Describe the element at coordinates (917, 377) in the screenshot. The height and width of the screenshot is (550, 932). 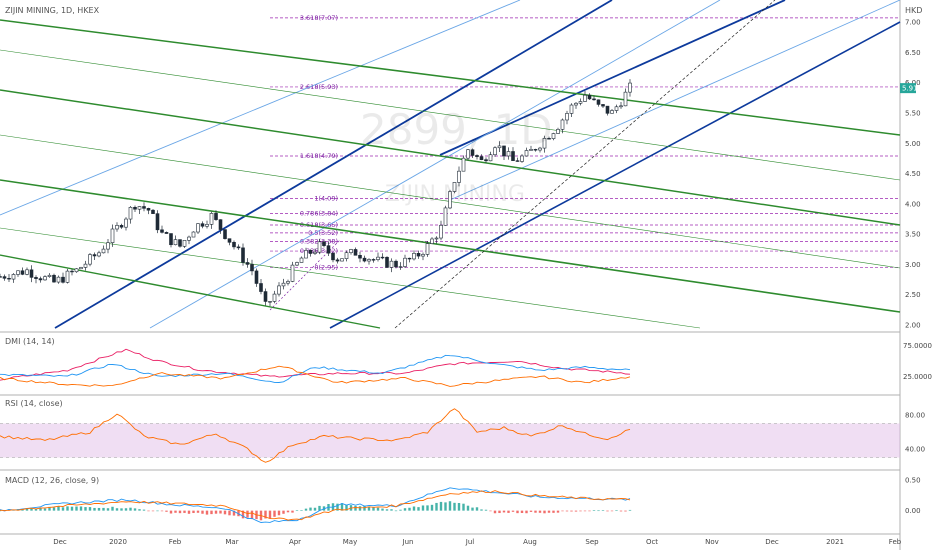
I see `dmi-tick-label: 25.0000` at that location.